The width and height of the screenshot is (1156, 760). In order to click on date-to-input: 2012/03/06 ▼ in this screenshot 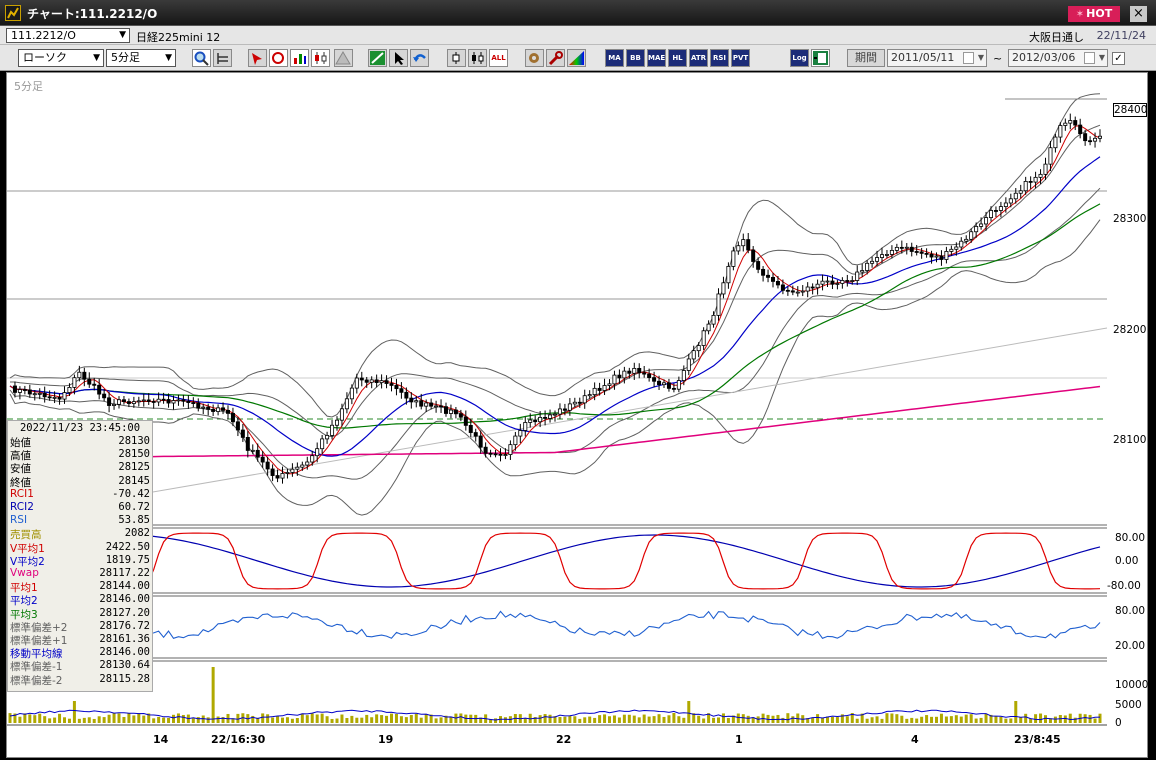, I will do `click(1058, 58)`.